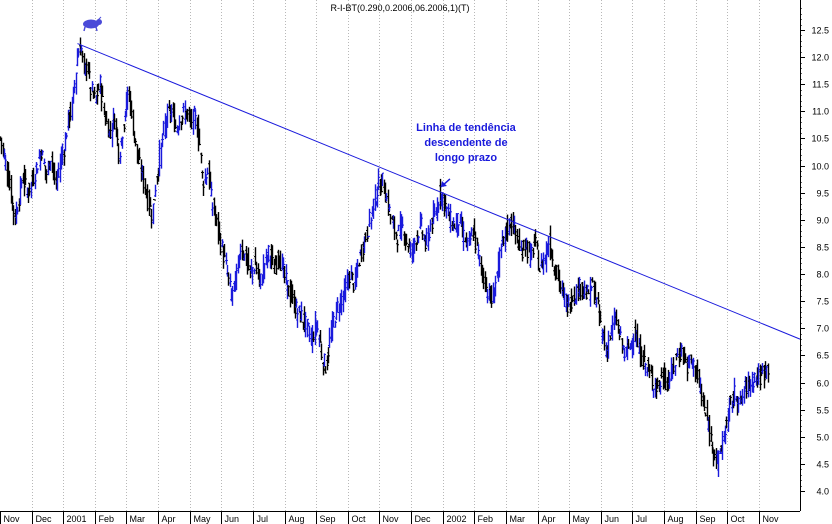 This screenshot has height=524, width=832. What do you see at coordinates (138, 519) in the screenshot?
I see `x-tick-label: Mar` at bounding box center [138, 519].